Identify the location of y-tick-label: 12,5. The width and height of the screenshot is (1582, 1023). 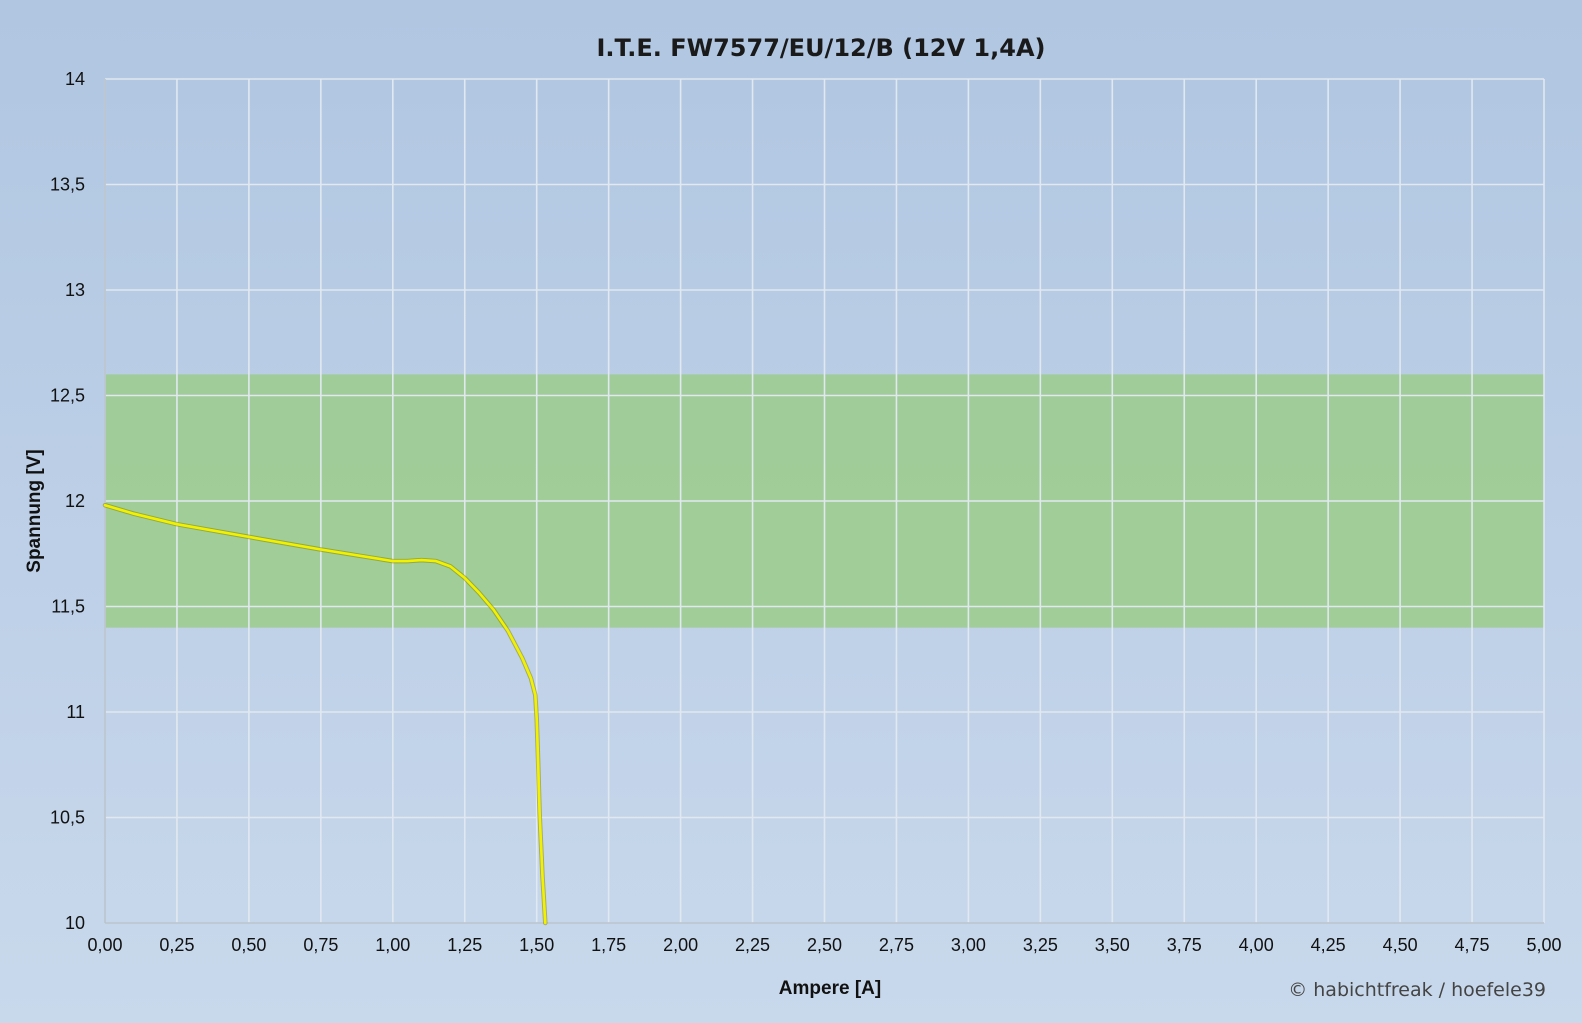
(67, 396).